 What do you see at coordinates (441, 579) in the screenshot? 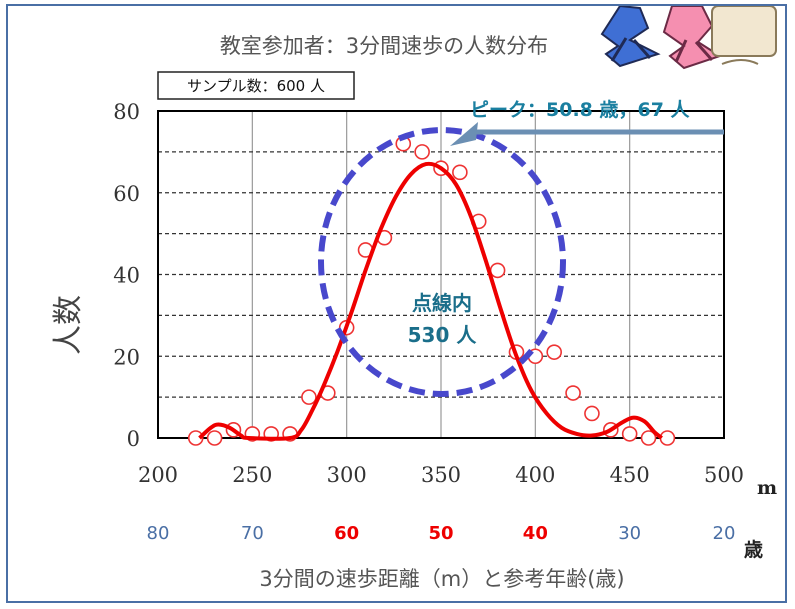
I see `x-axis-title: 3分間の速歩距離（m）と参考年齢(歳)` at bounding box center [441, 579].